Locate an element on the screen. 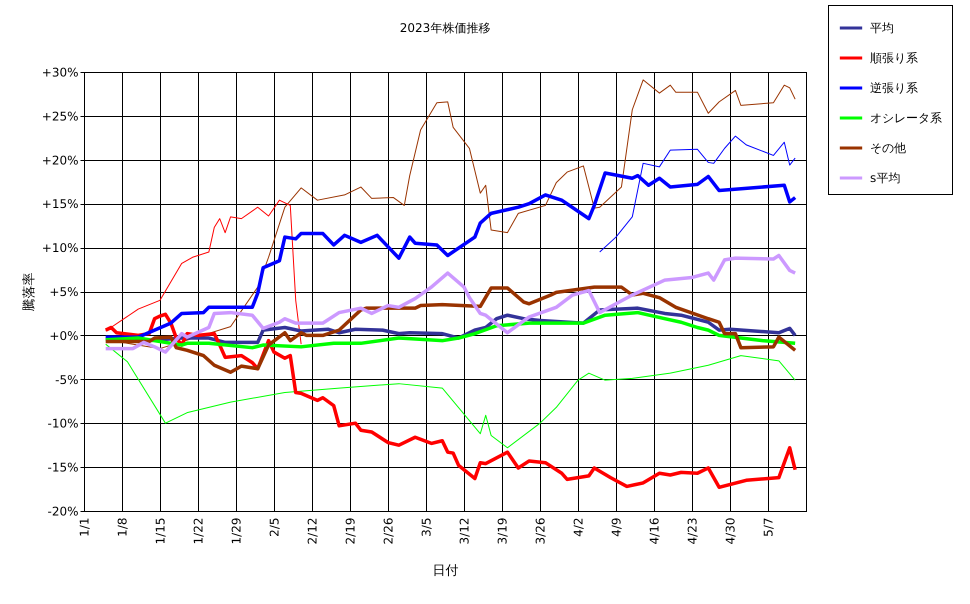 This screenshot has height=604, width=970. y-tick-label: -10% is located at coordinates (62, 423).